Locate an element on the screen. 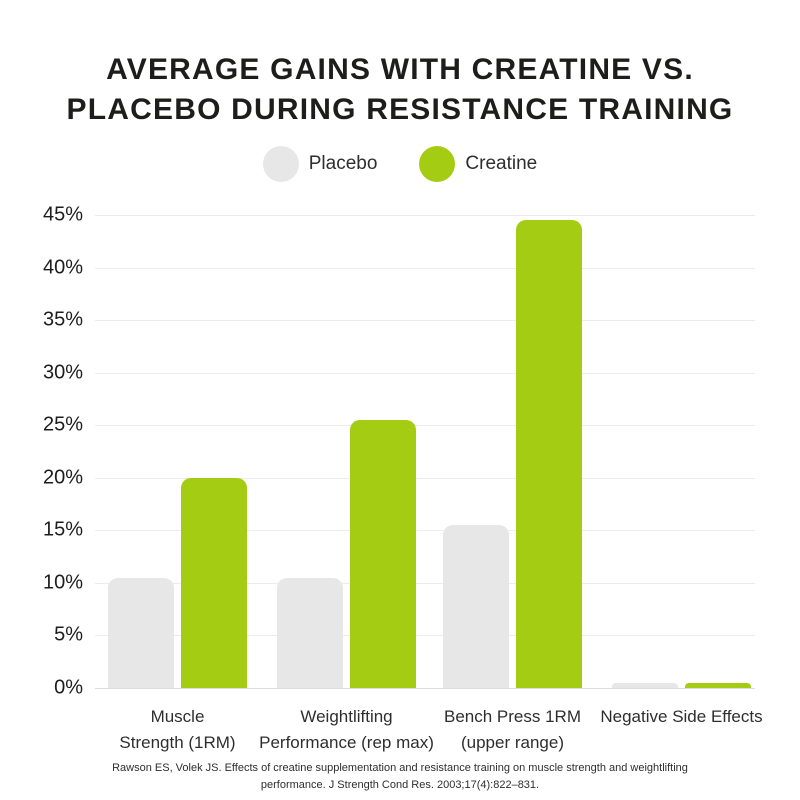  y-tick-label-45: 45% is located at coordinates (62, 214).